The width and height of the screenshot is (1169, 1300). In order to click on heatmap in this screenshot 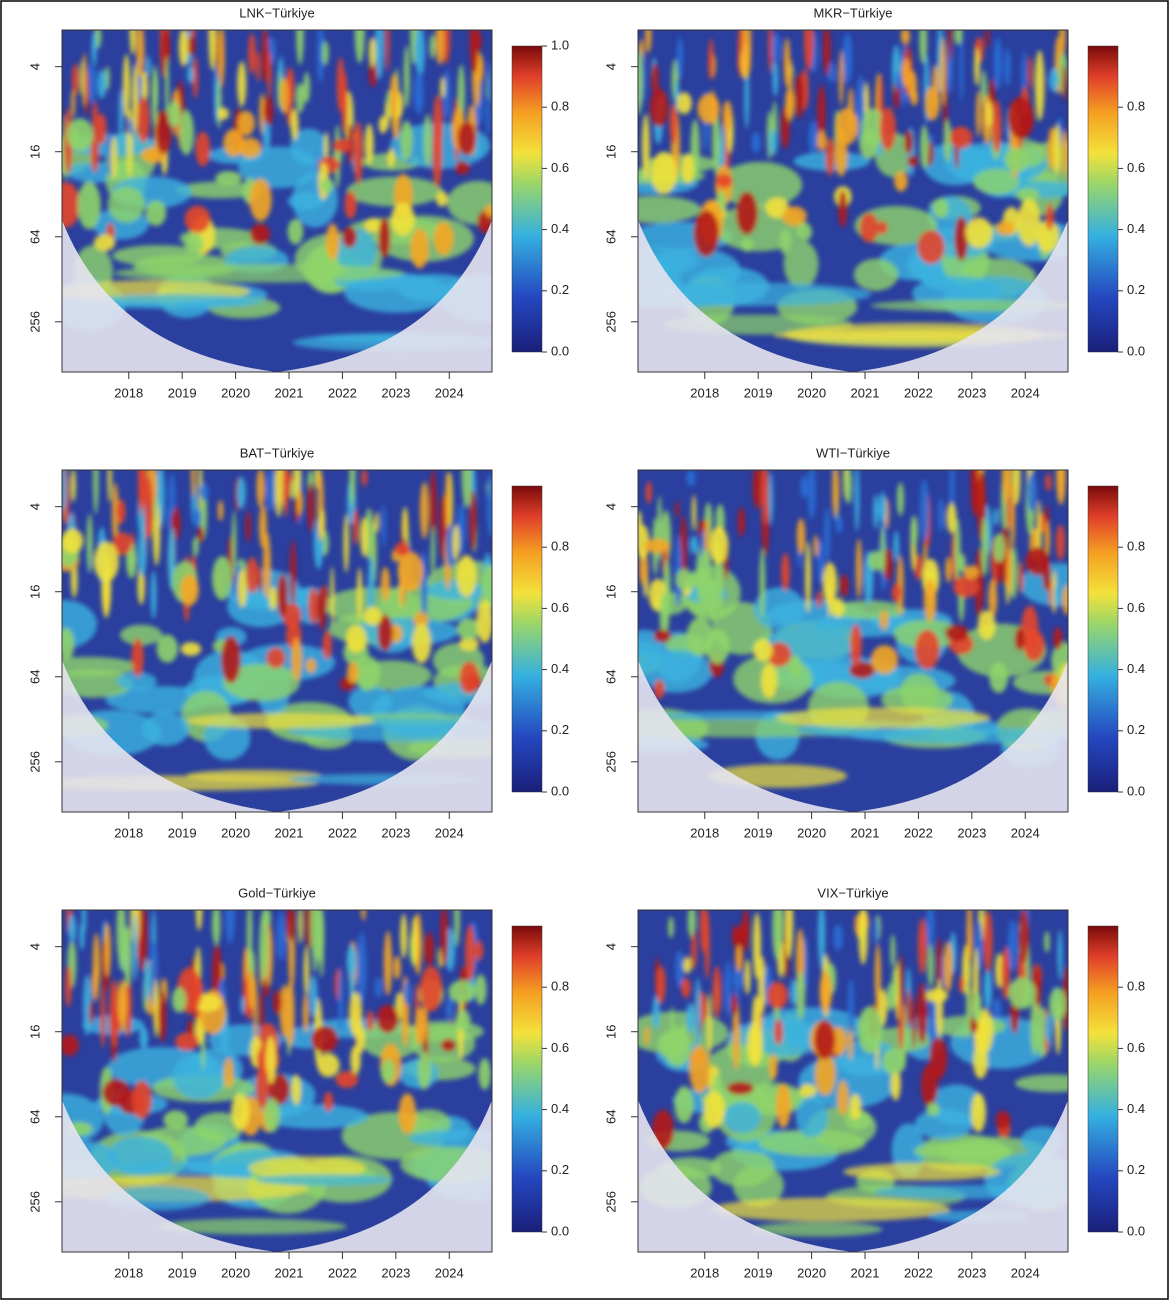, I will do `click(277, 1081)`.